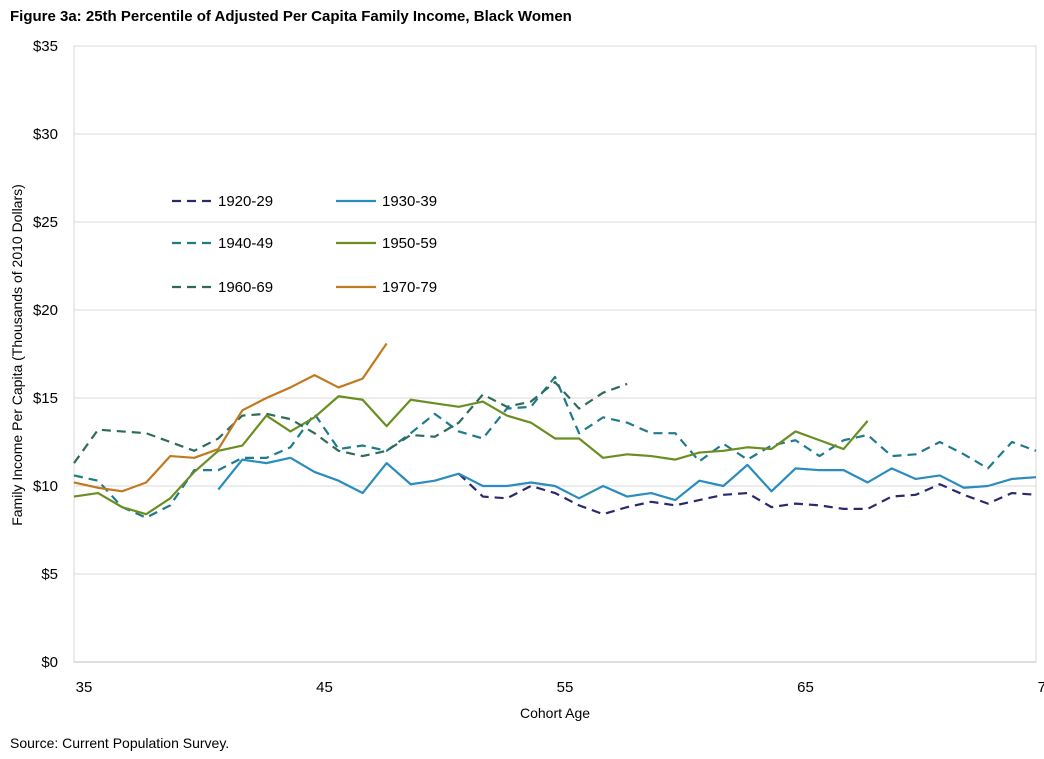 This screenshot has width=1044, height=759. I want to click on x-axis-tick-labels: 35 45 55 65 75, so click(560, 687).